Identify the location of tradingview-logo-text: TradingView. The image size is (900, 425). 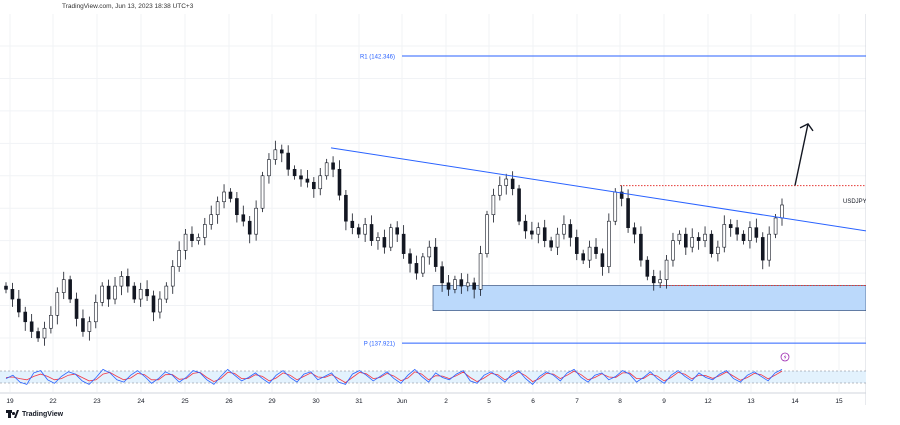
(43, 414).